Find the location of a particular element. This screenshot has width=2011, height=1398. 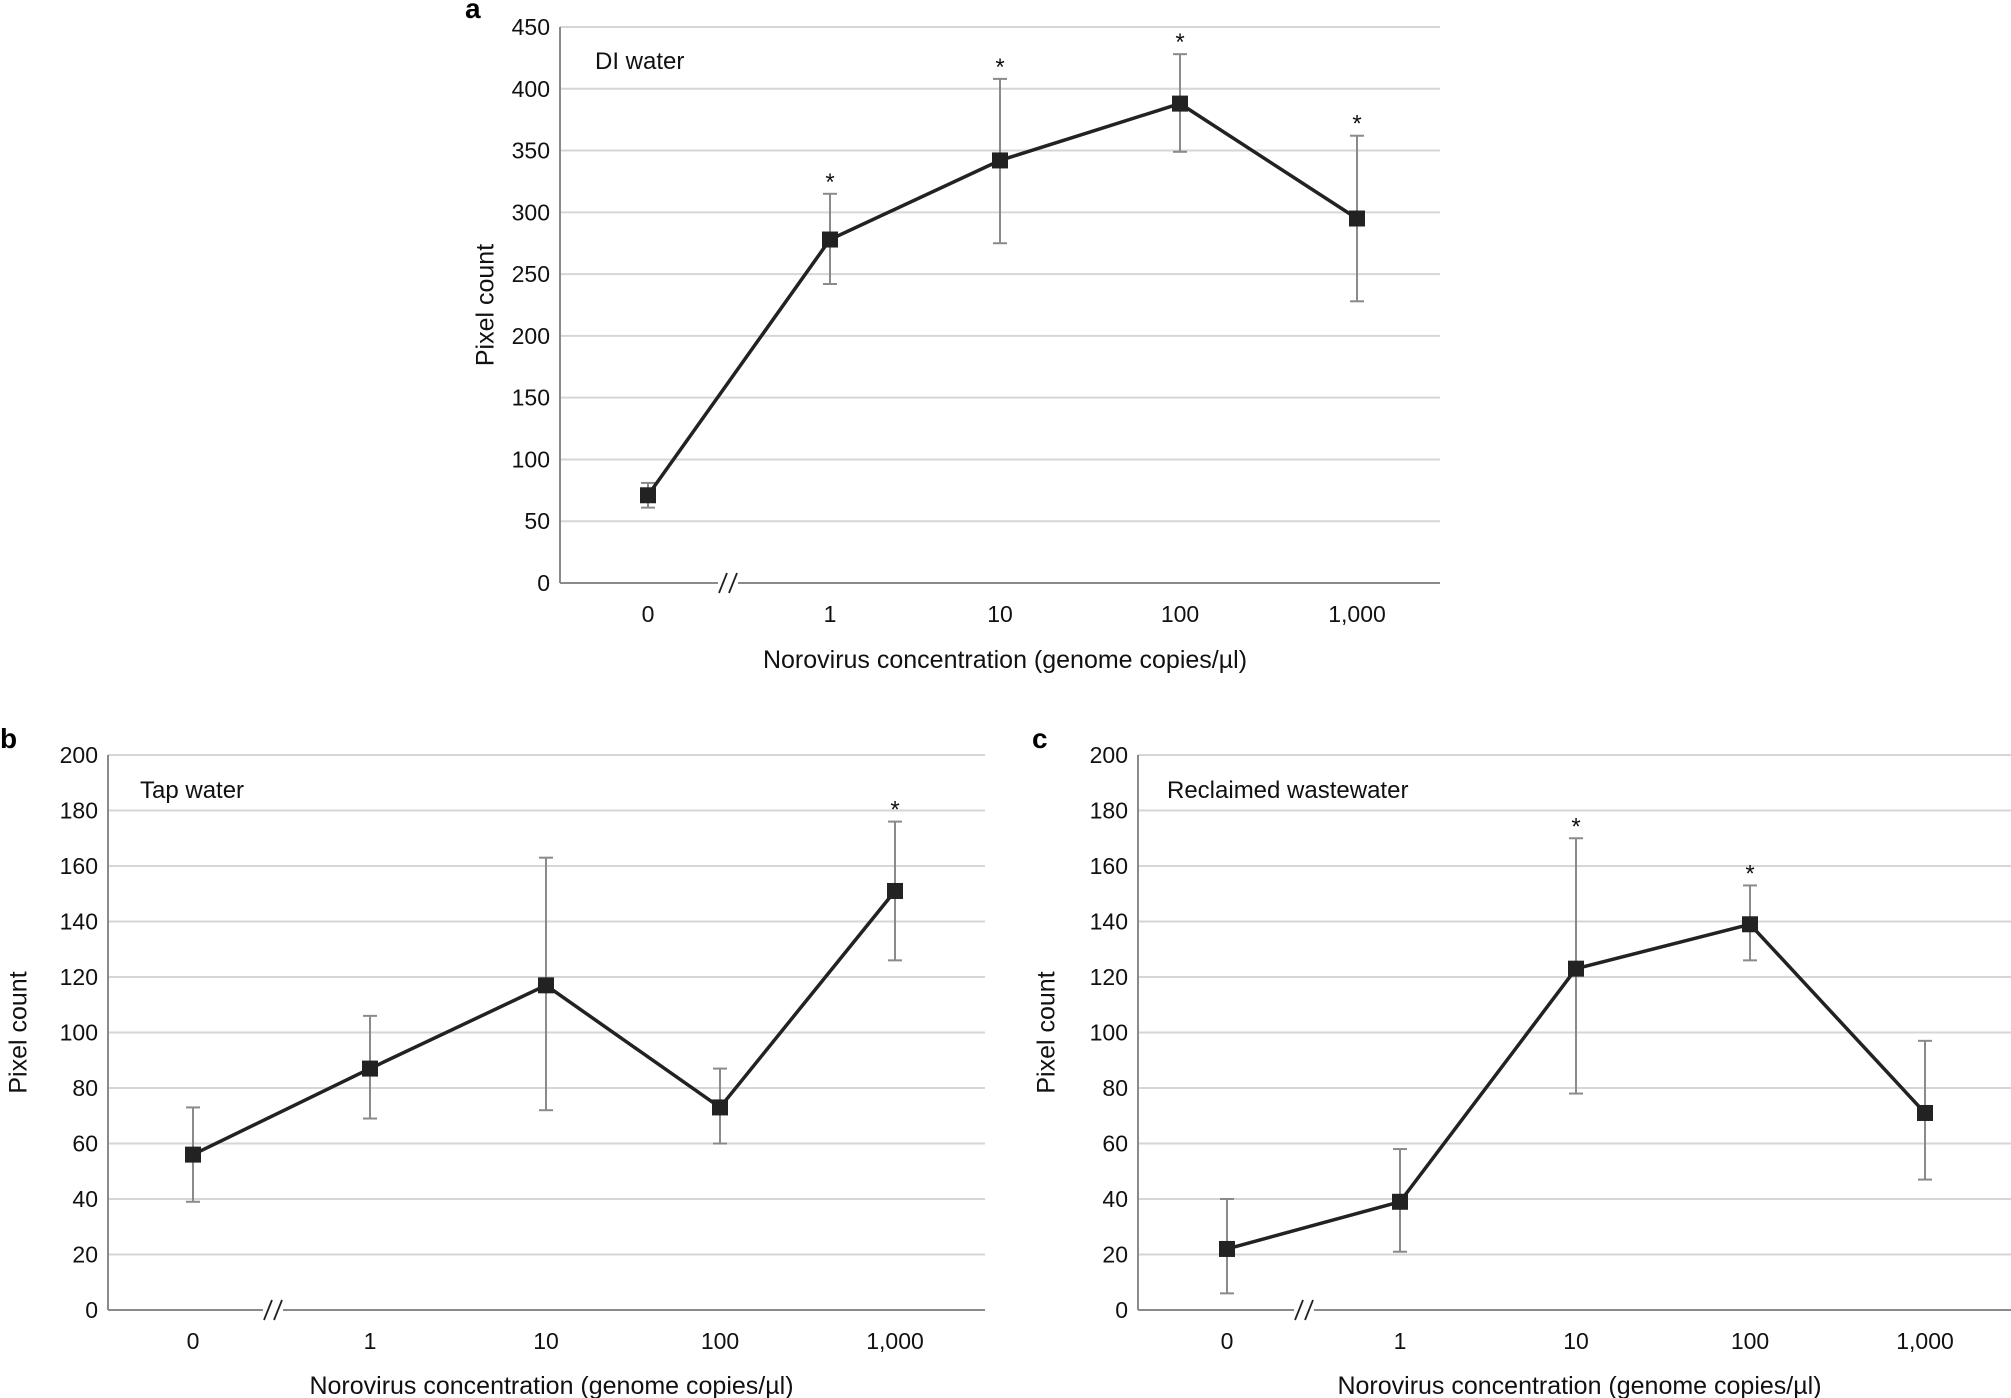

panel-letter: a is located at coordinates (473, 12).